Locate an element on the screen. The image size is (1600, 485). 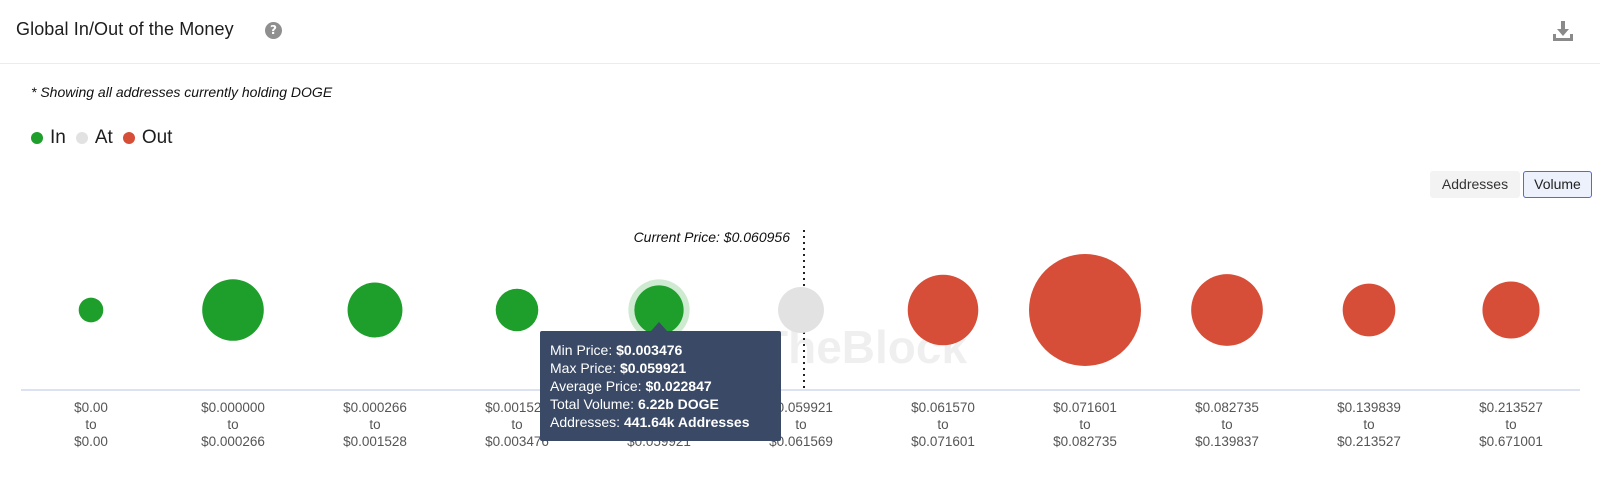
tick-label-to-value: $0.001528 is located at coordinates (375, 441).